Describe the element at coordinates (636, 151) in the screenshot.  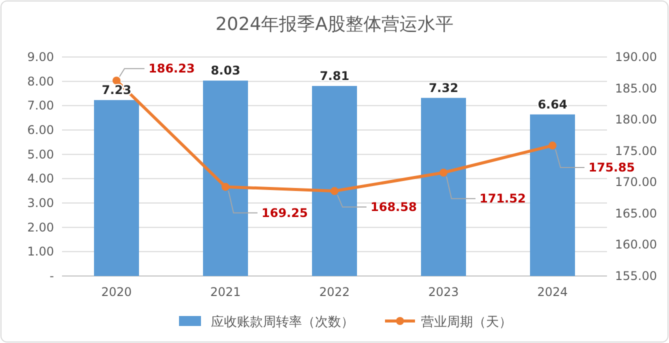
I see `y2-tick-label: 175.00` at that location.